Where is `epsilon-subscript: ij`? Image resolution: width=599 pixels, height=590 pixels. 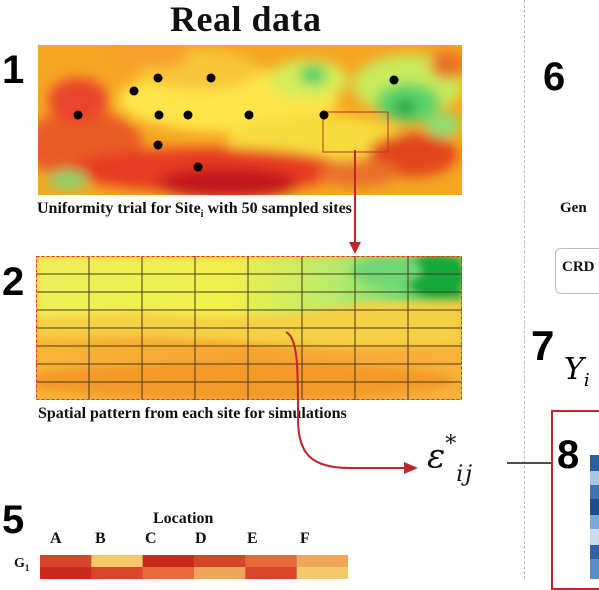 epsilon-subscript: ij is located at coordinates (465, 475).